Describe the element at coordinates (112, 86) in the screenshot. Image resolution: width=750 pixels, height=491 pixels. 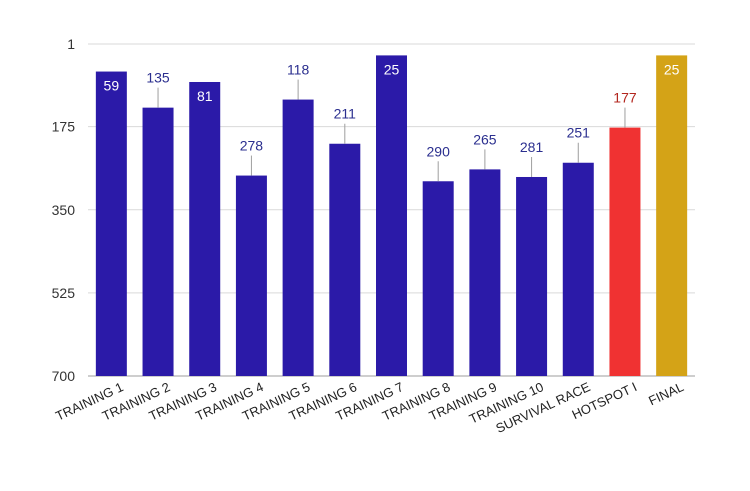
I see `data-label: 59` at that location.